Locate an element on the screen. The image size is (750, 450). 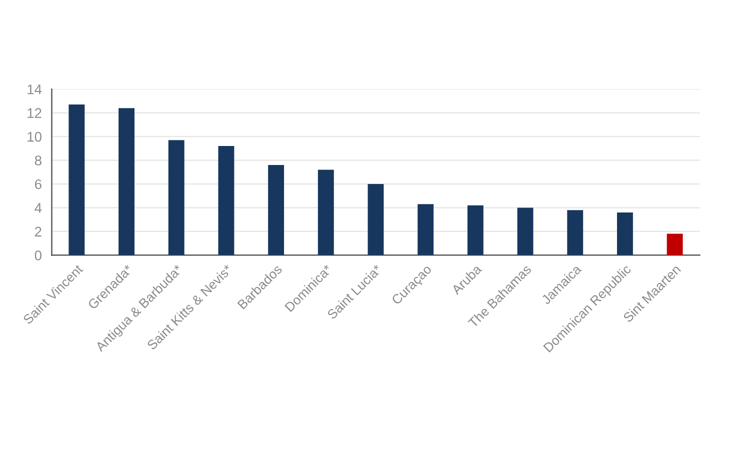
y-tick-label: 8 is located at coordinates (38, 161).